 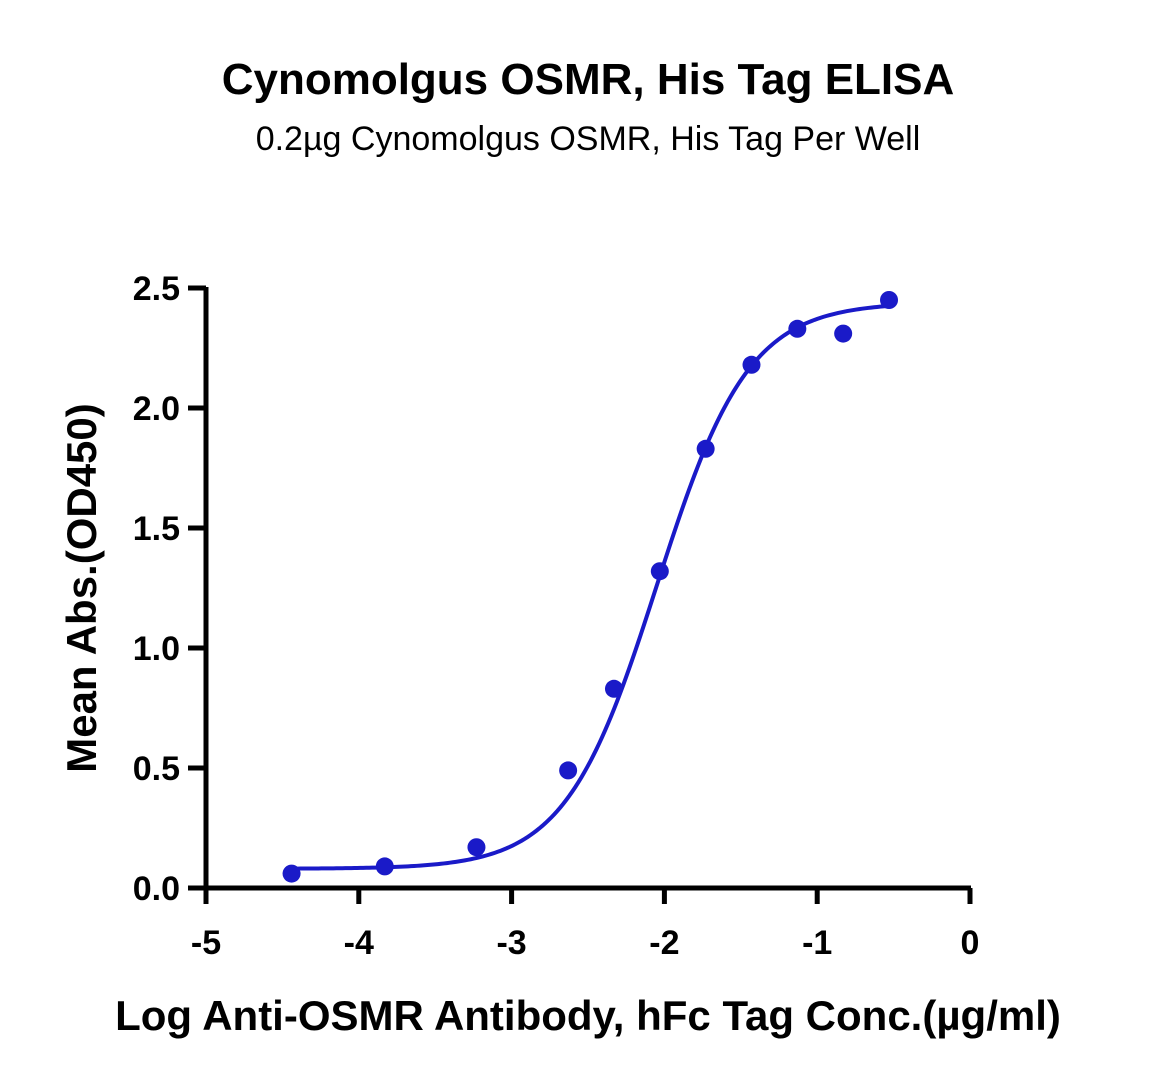 What do you see at coordinates (664, 943) in the screenshot?
I see `x-tick-label: -2` at bounding box center [664, 943].